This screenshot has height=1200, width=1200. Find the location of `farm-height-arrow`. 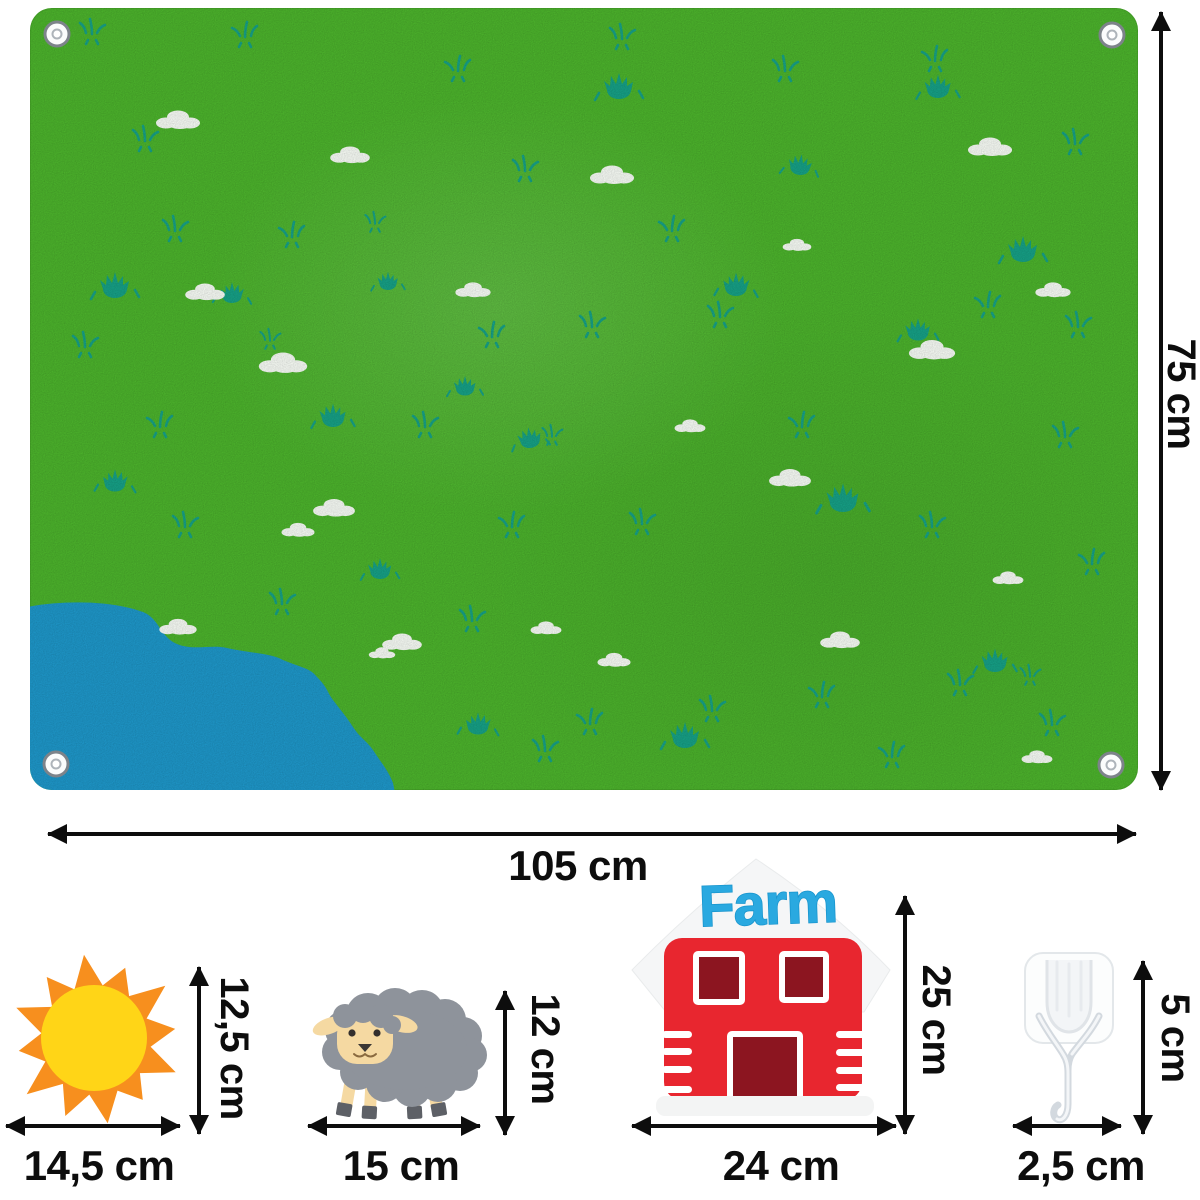

farm-height-arrow is located at coordinates (905, 1015).